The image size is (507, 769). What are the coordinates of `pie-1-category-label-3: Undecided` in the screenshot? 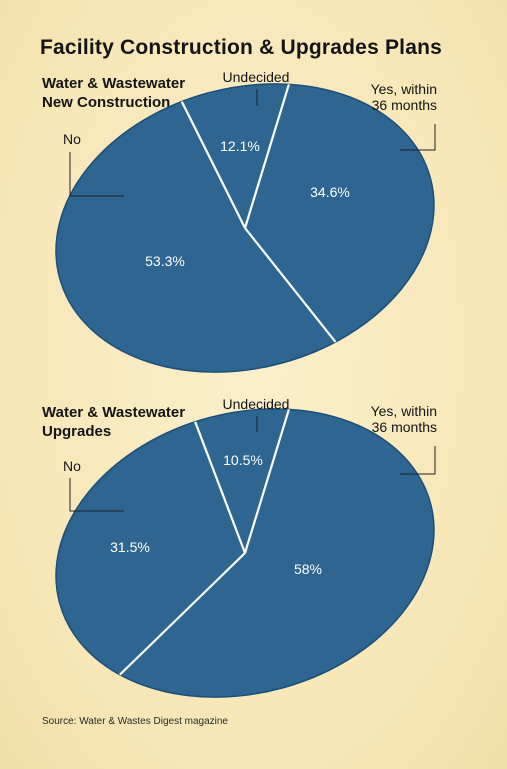 It's located at (256, 77).